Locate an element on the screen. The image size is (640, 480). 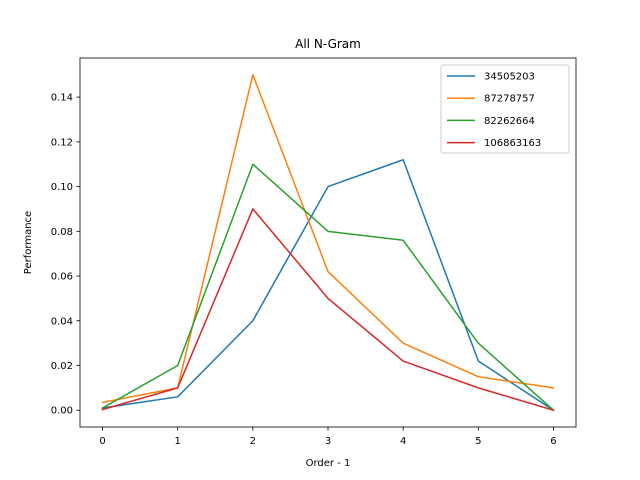
y-tick-label: 0.02 is located at coordinates (62, 366).